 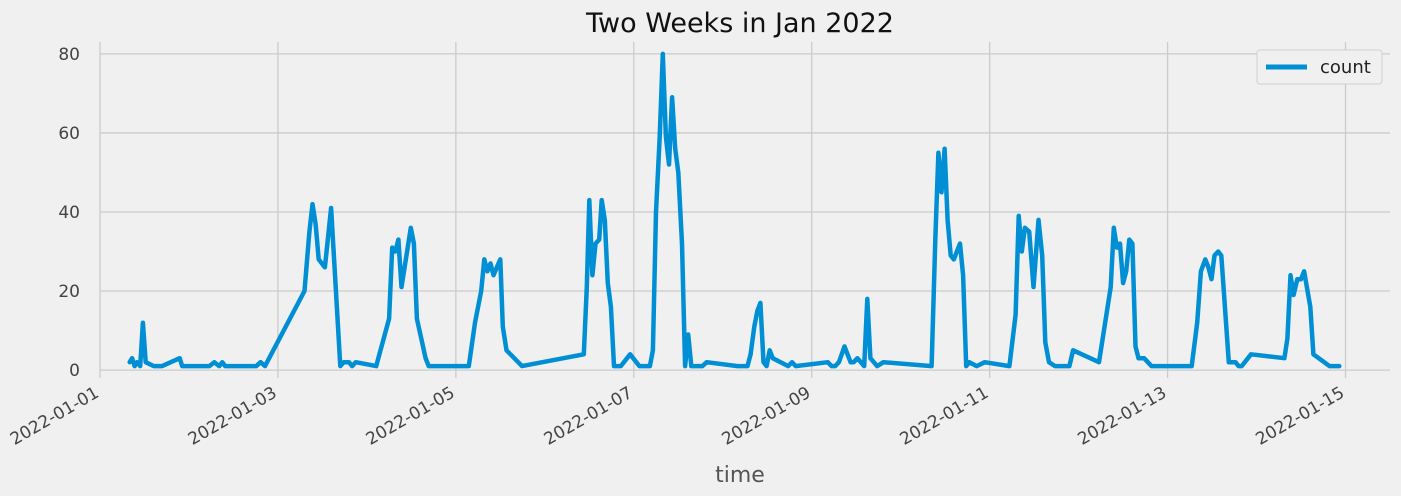 I want to click on legend-box, so click(x=1319, y=67).